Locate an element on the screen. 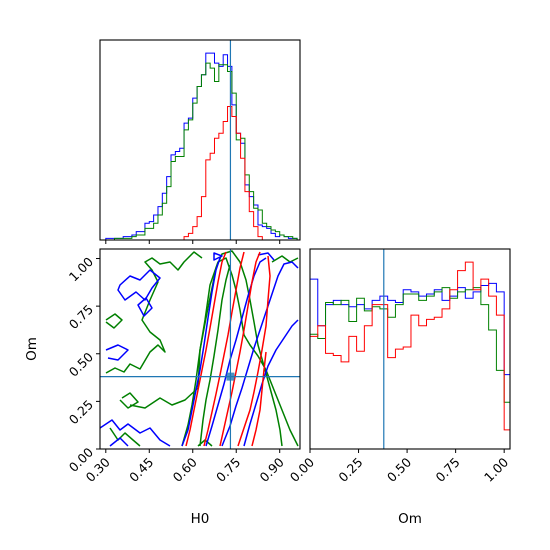  contour-x-tick-label: 0.60 is located at coordinates (185, 469).